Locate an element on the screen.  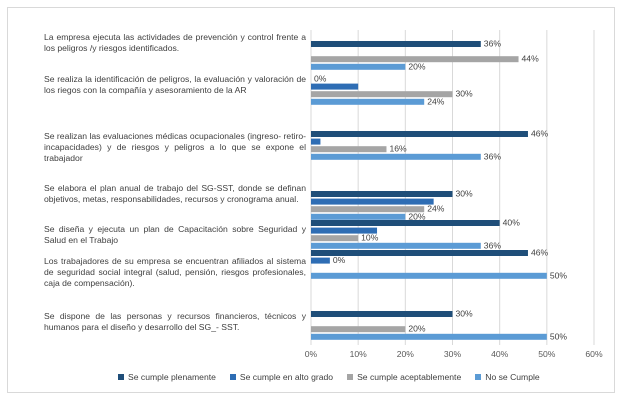
data-label: 40% is located at coordinates (512, 223).